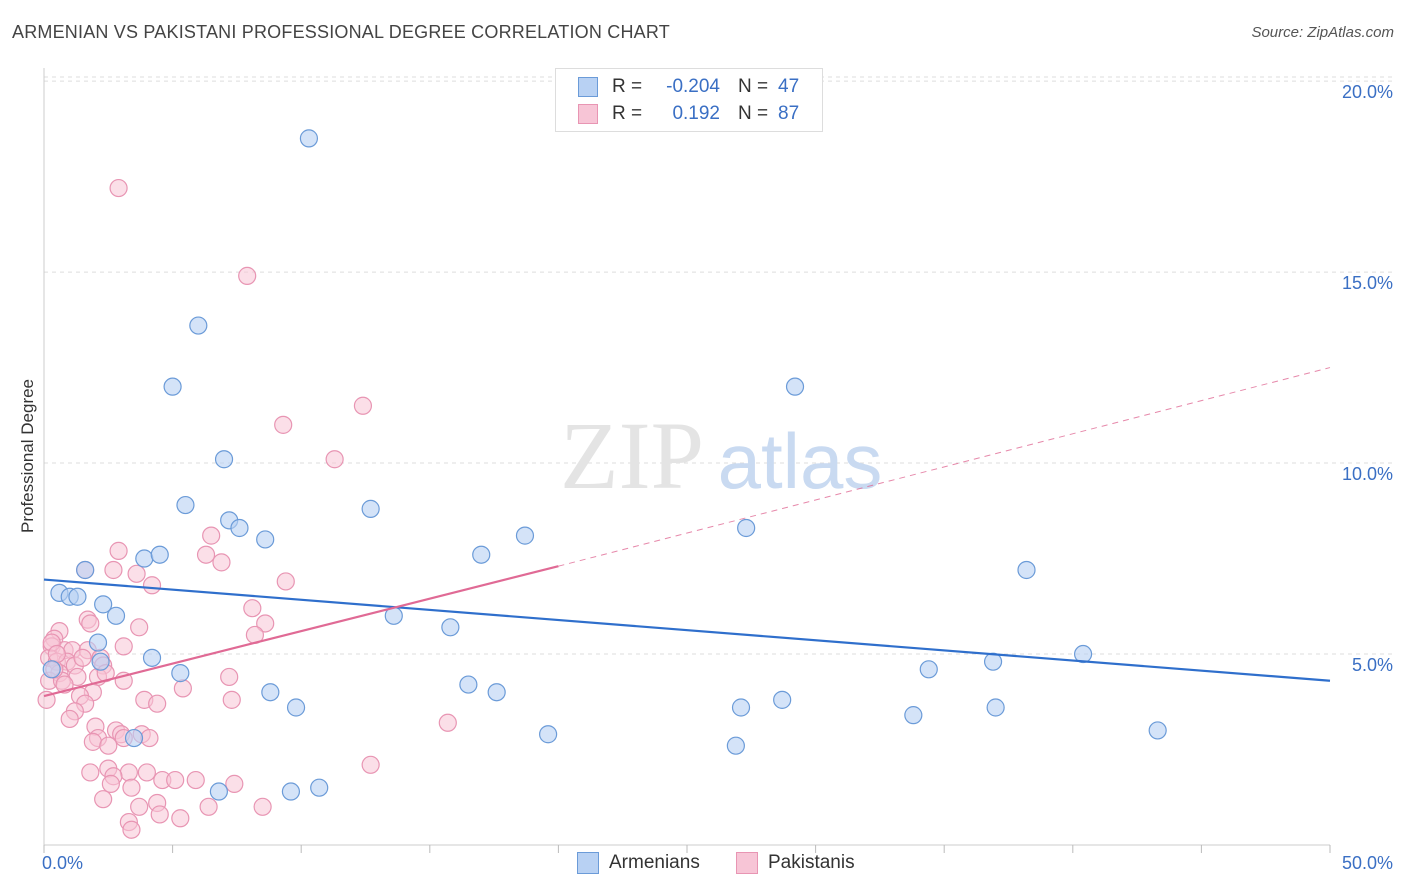 The image size is (1406, 892). What do you see at coordinates (789, 113) in the screenshot?
I see `legend-n-value: 87` at bounding box center [789, 113].